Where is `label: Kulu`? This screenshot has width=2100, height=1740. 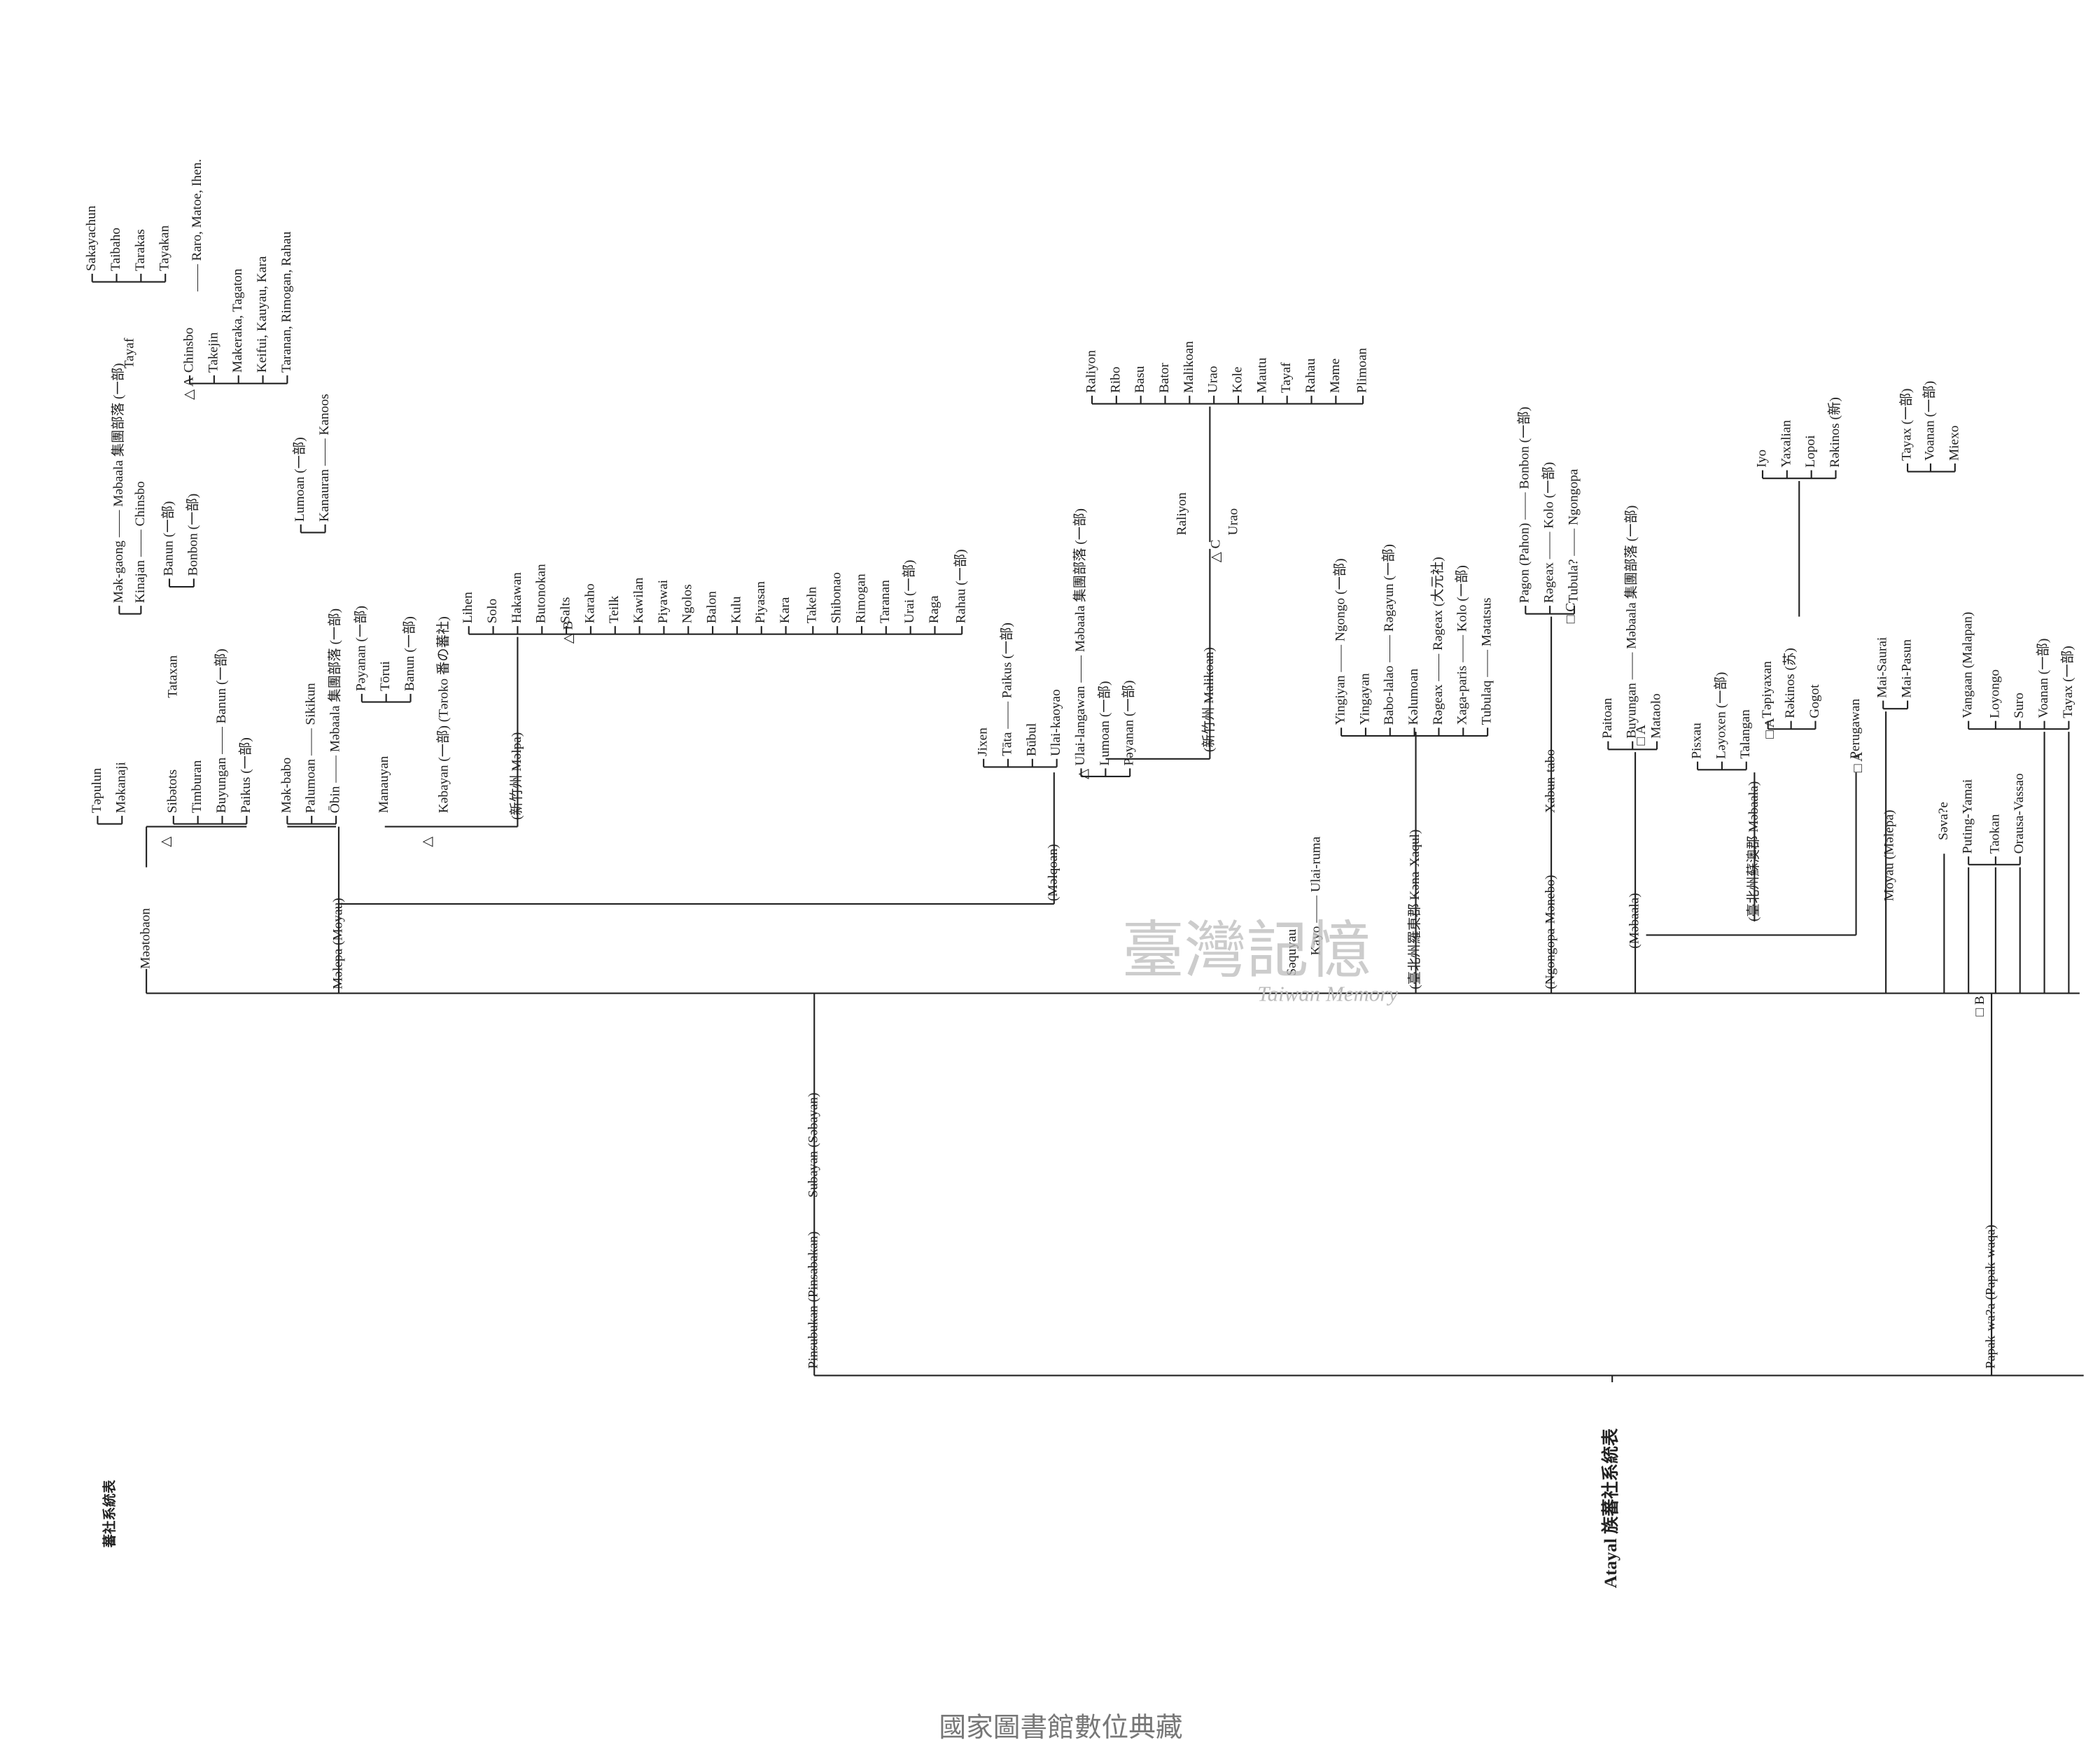 label: Kulu is located at coordinates (736, 609).